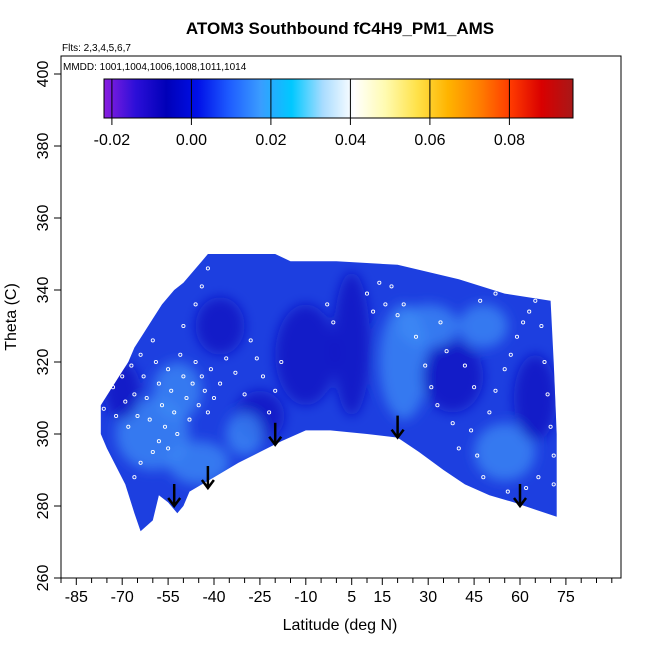 This screenshot has height=650, width=650. Describe the element at coordinates (43, 506) in the screenshot. I see `y-tick-label: 280` at that location.